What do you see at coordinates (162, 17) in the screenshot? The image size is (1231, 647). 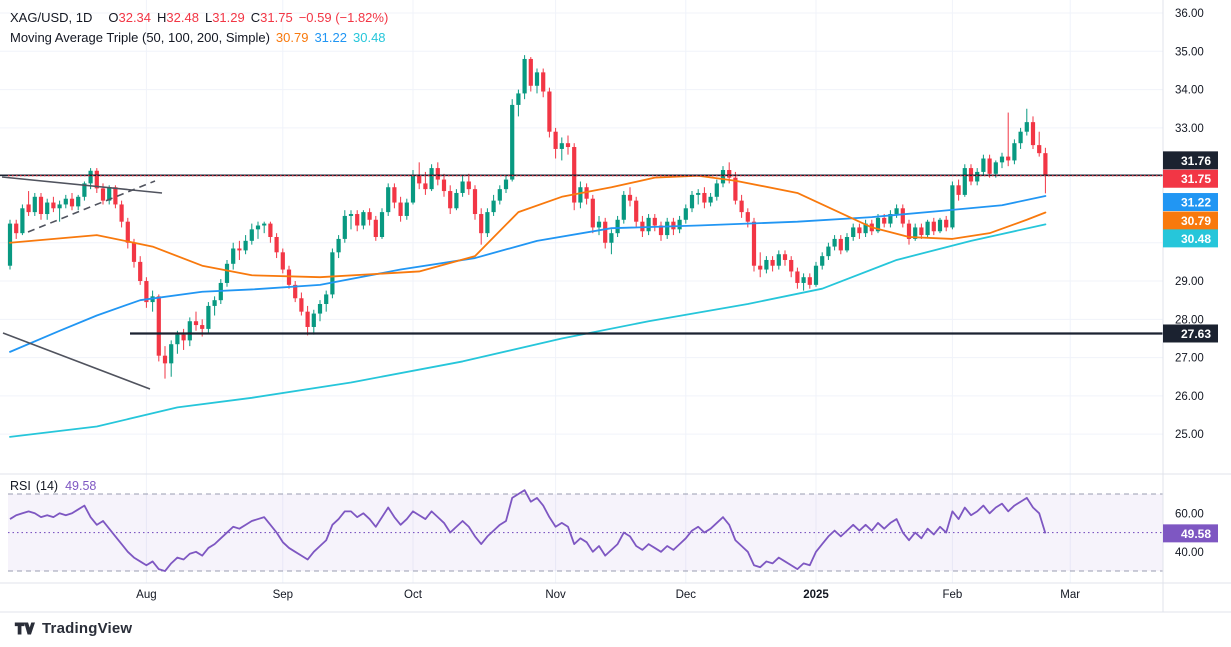 I see `high-label: H` at bounding box center [162, 17].